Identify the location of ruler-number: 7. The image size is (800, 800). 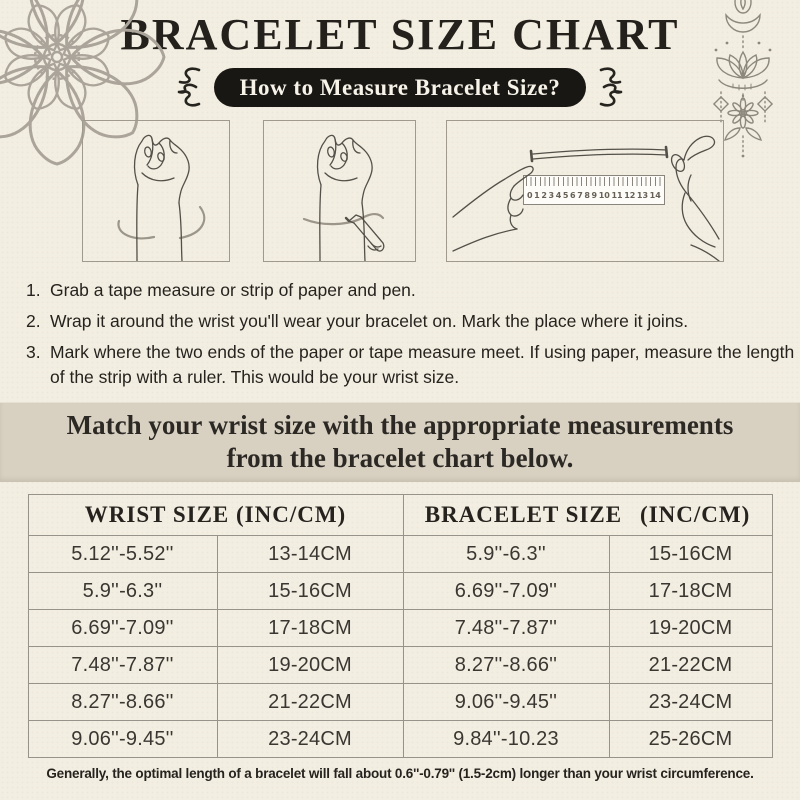
(580, 195).